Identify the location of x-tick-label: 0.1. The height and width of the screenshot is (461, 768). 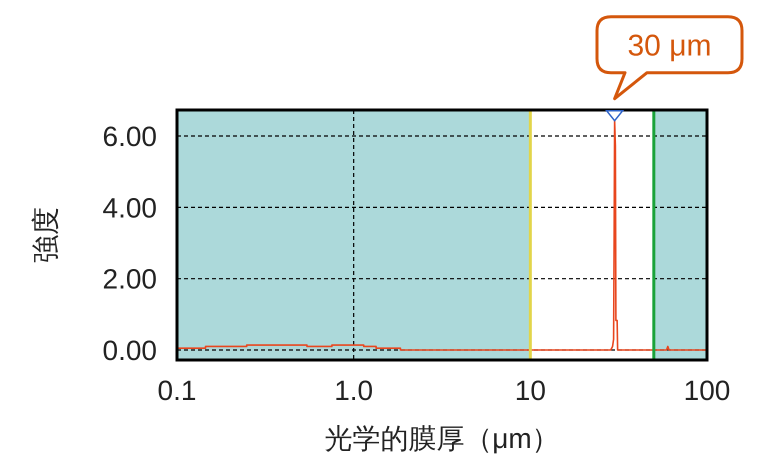
(177, 390).